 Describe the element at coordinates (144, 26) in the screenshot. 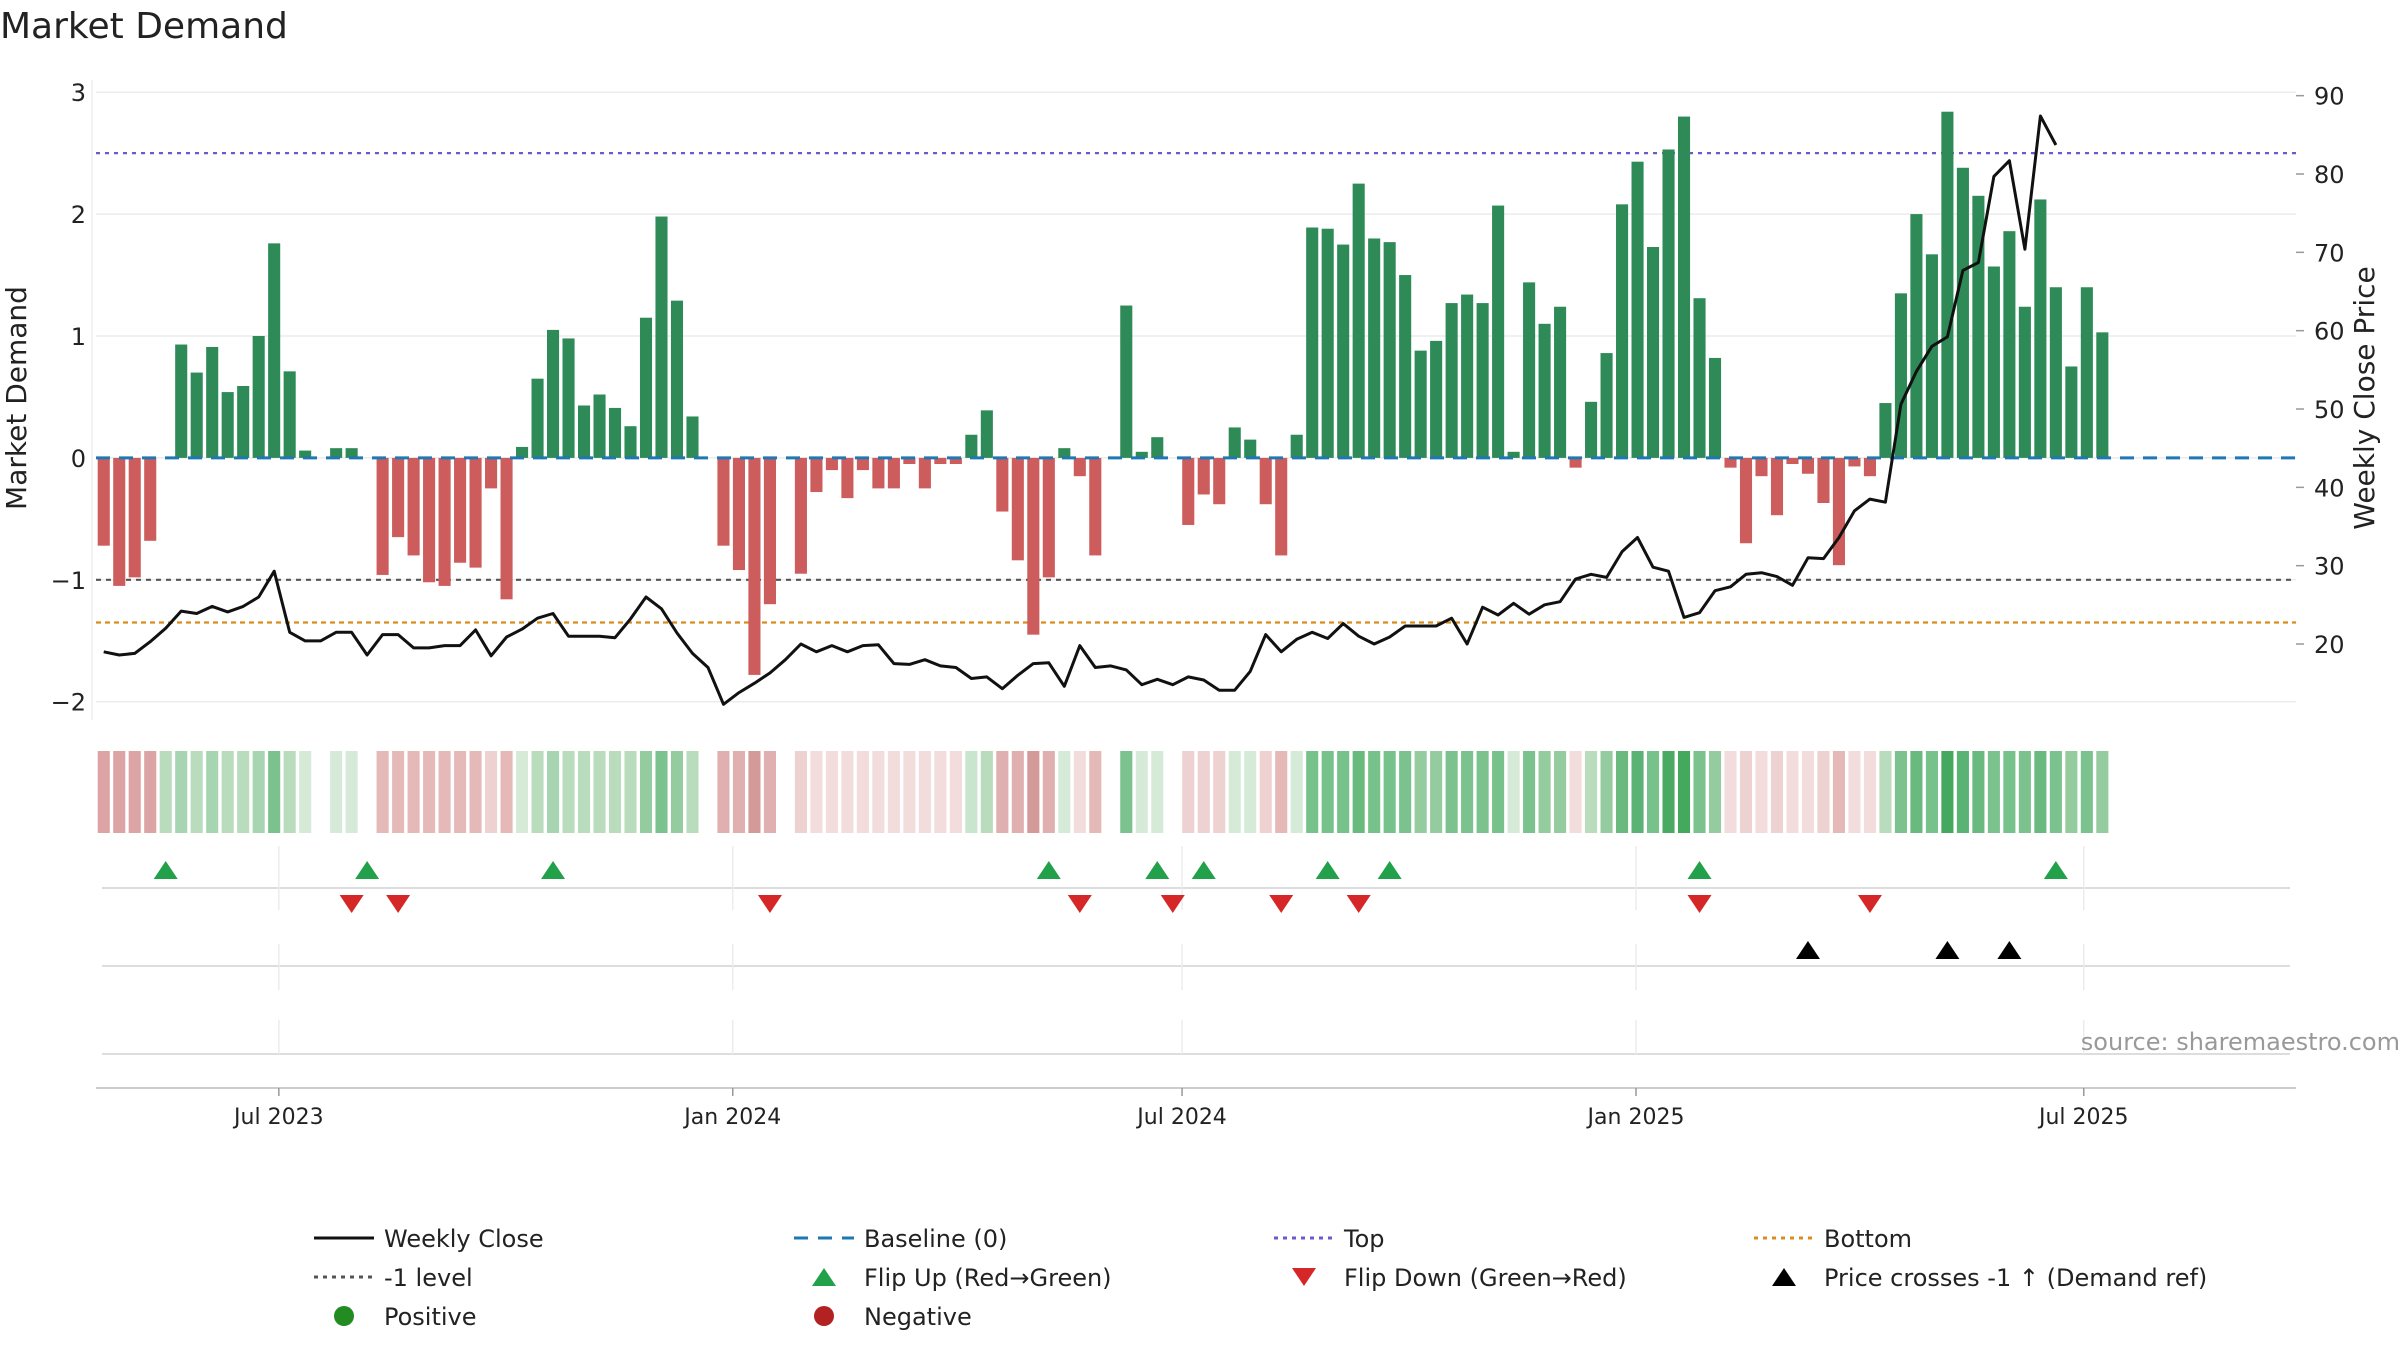

I see `chart-title: Market Demand` at that location.